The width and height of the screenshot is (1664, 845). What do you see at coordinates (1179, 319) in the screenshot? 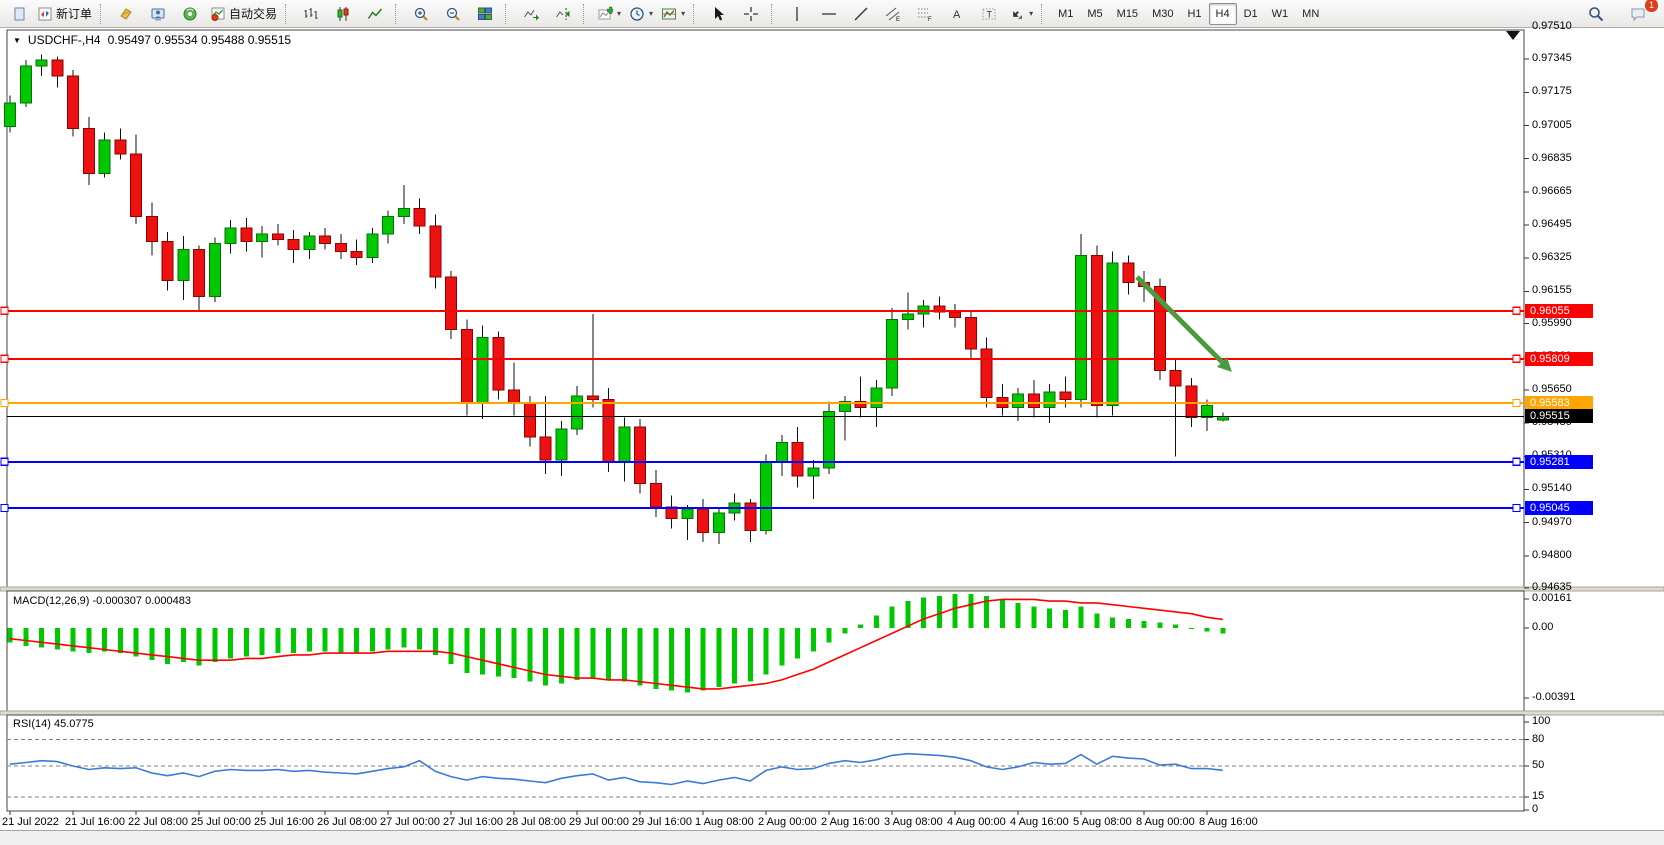
I see `trend-arrow-annotation` at bounding box center [1179, 319].